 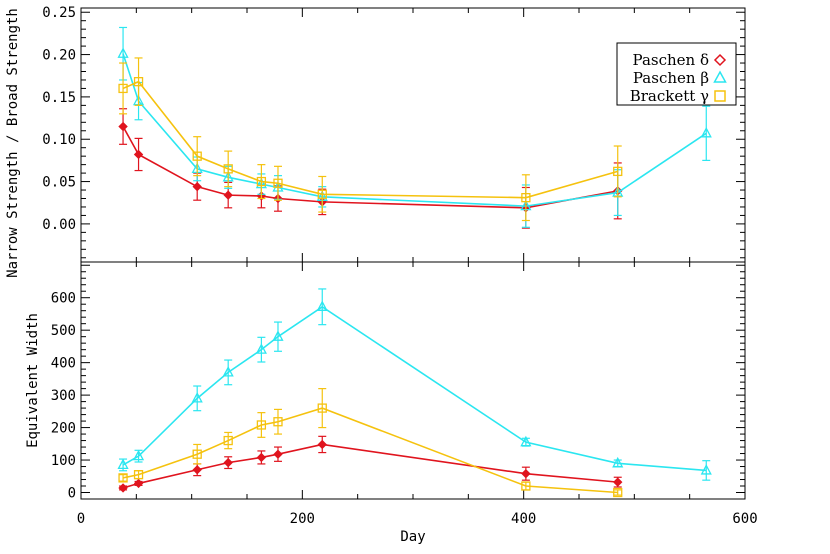 I want to click on y-tick-label: 0.10, so click(x=59, y=140).